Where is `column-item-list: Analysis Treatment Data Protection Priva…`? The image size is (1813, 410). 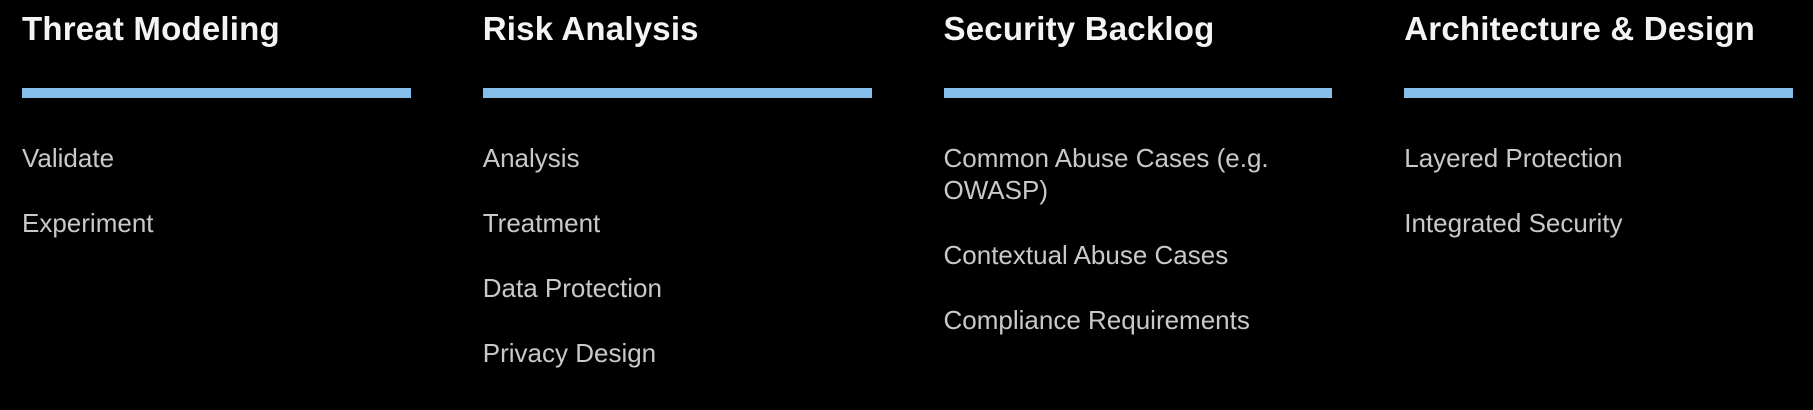
column-item-list: Analysis Treatment Data Protection Priva… is located at coordinates (677, 272).